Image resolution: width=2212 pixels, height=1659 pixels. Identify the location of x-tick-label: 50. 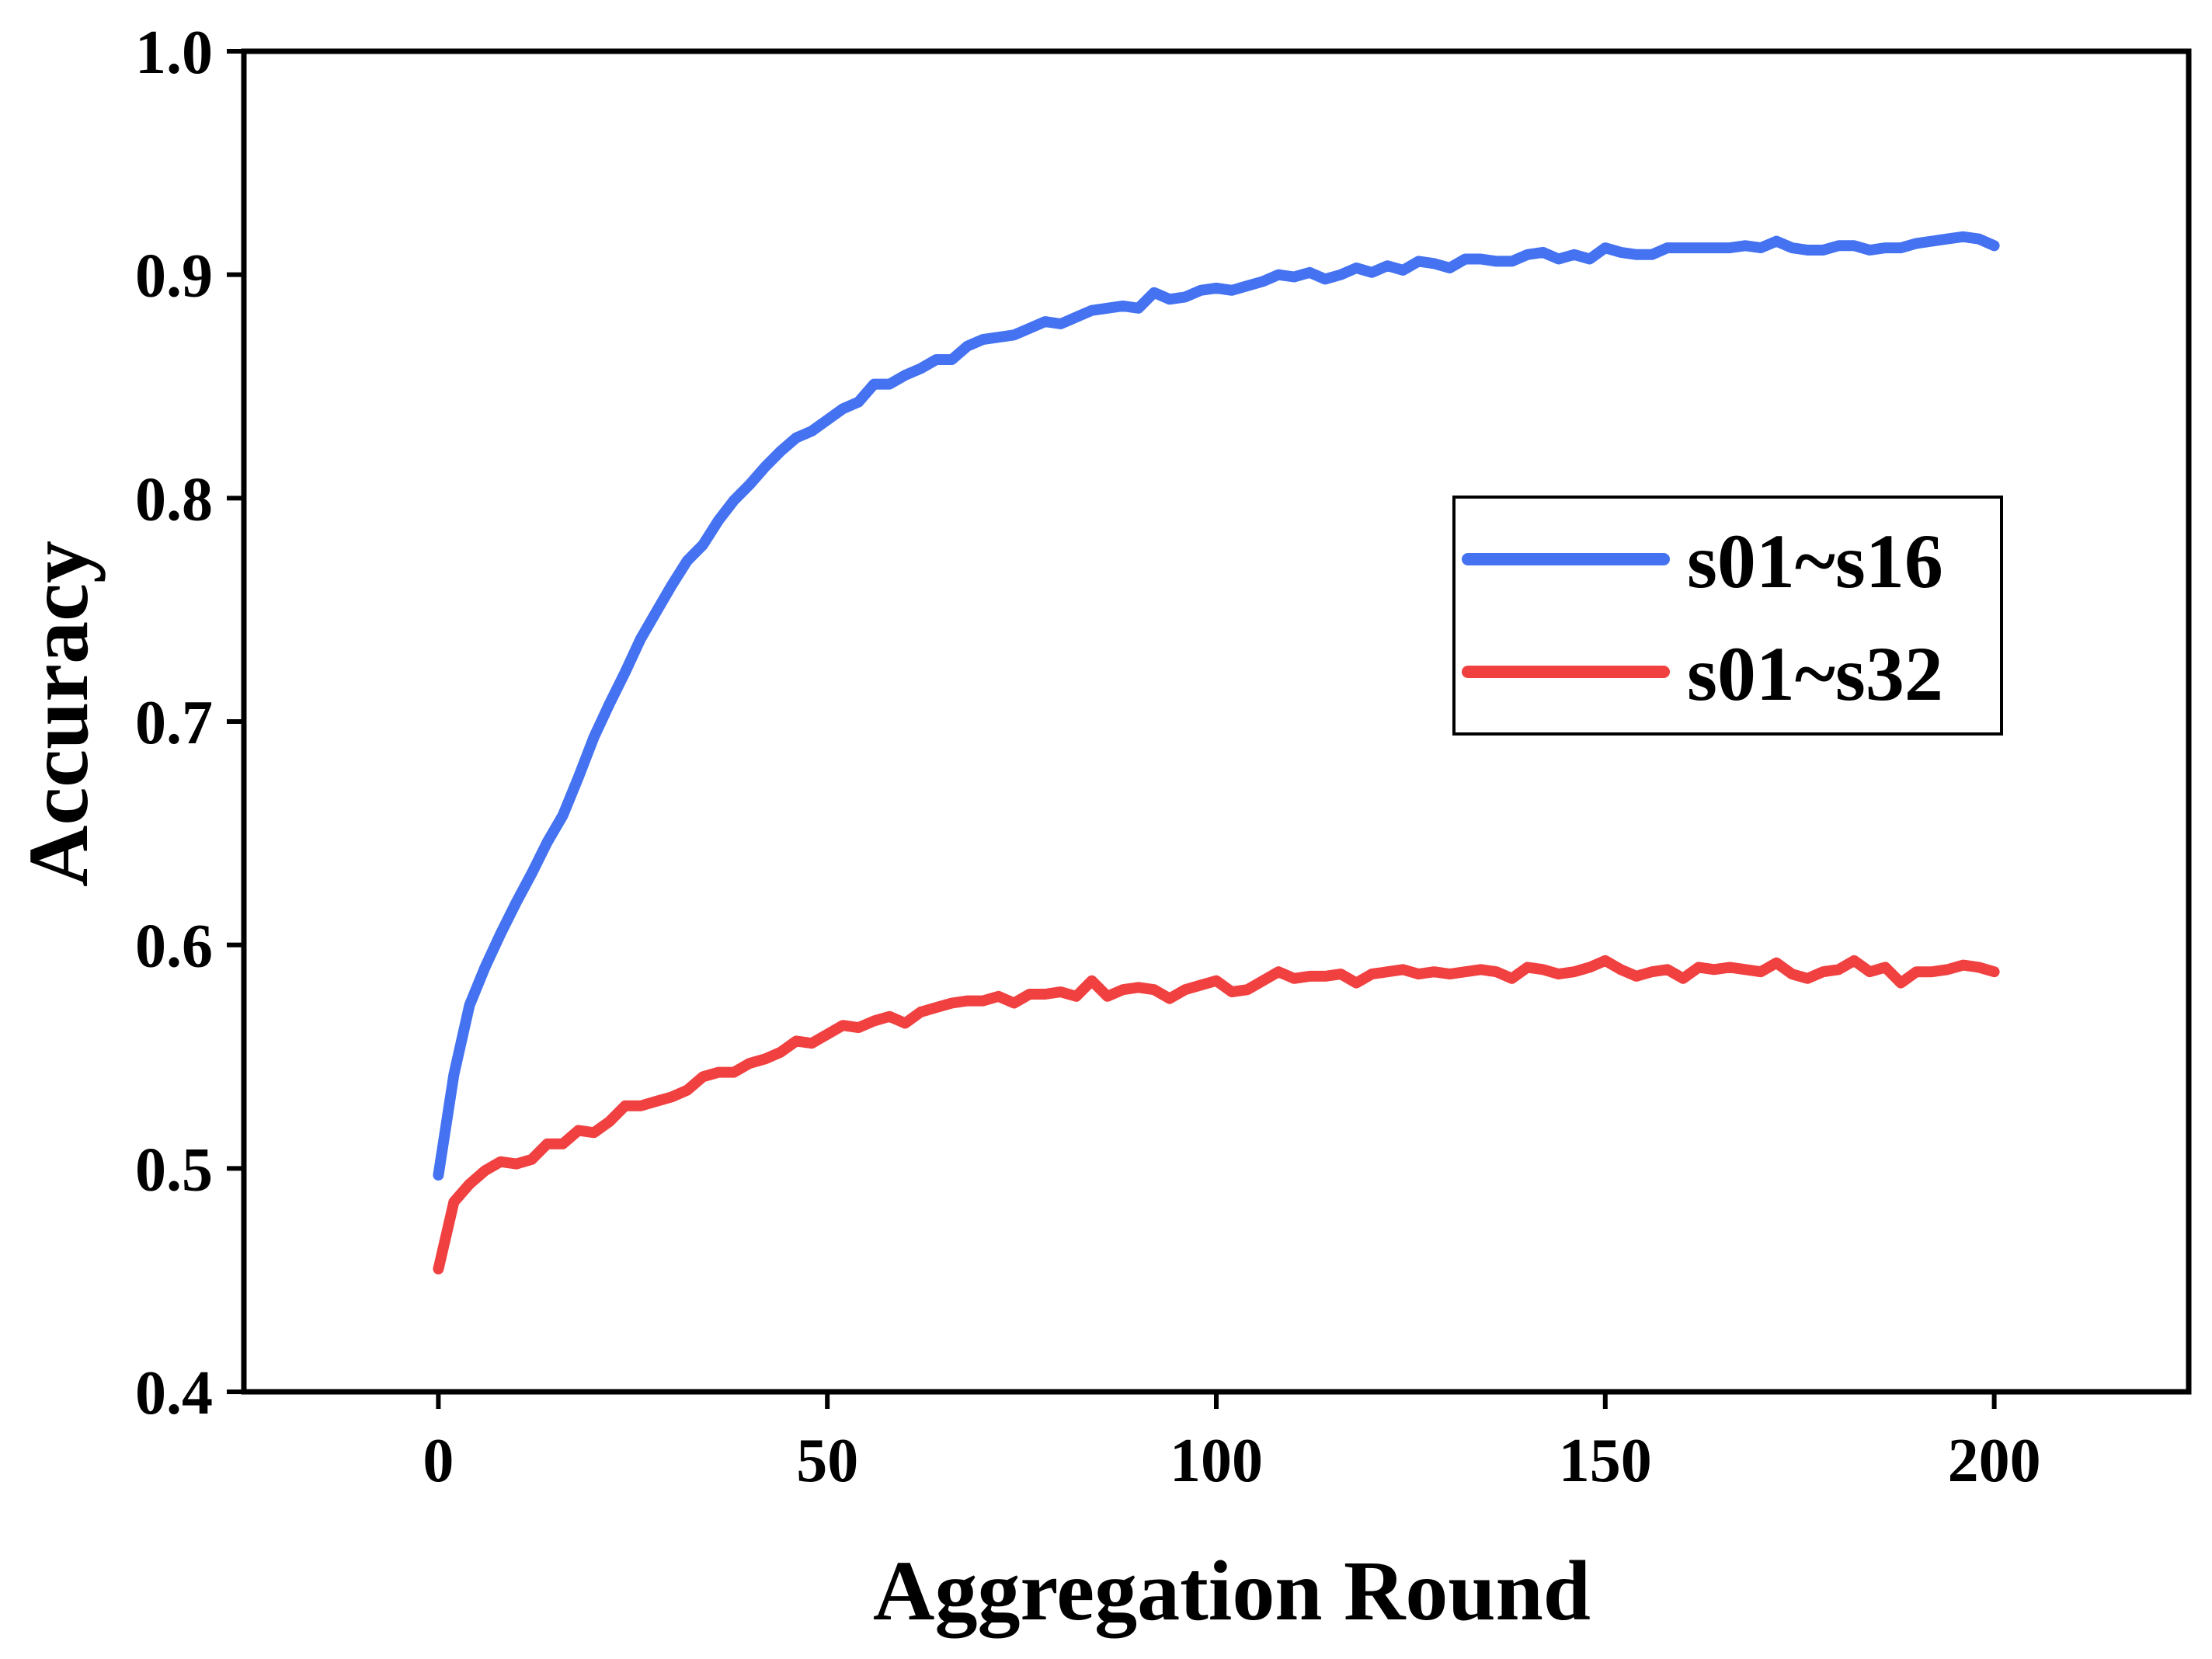
(827, 1461).